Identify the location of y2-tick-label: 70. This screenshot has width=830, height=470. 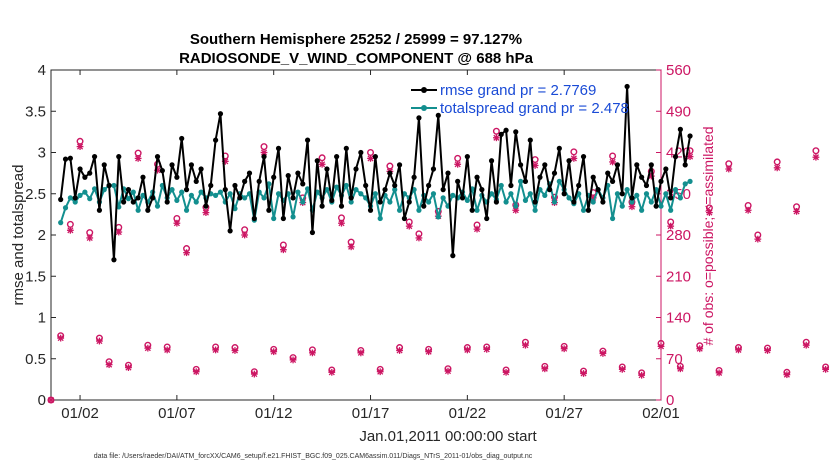
(674, 359).